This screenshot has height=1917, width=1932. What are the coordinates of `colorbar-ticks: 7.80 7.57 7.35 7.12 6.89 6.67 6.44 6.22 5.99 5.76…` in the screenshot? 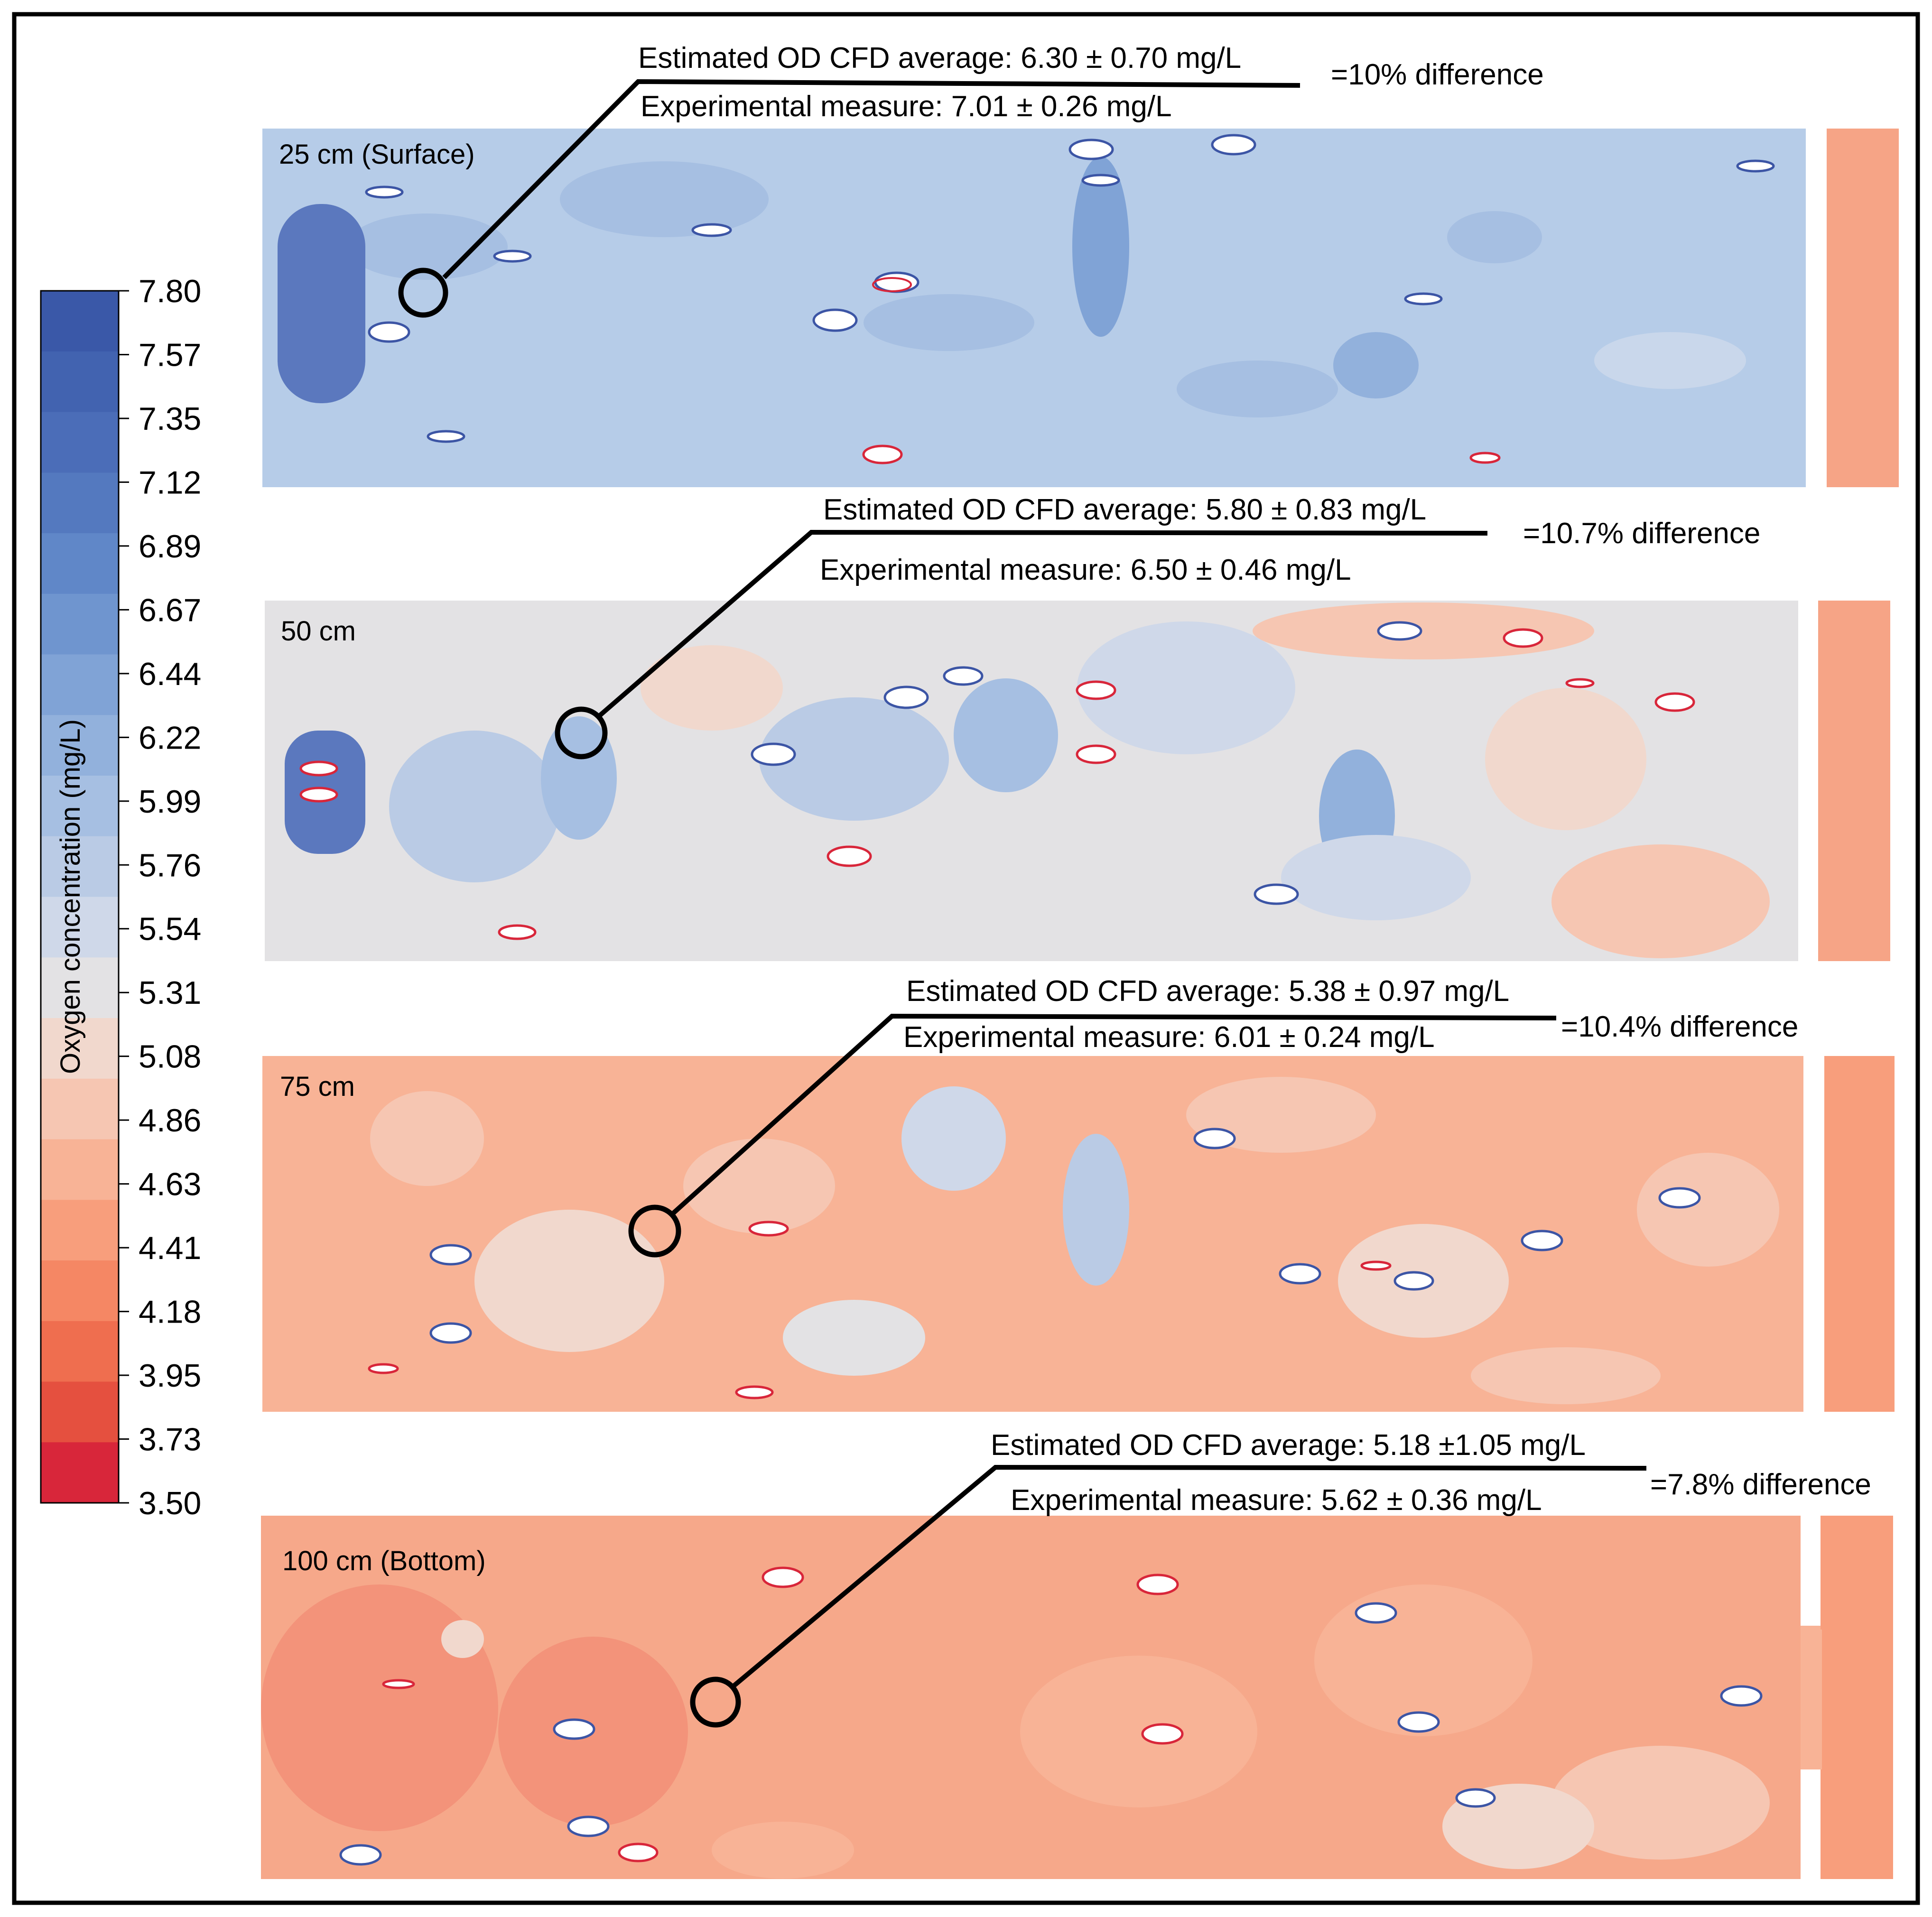 It's located at (160, 897).